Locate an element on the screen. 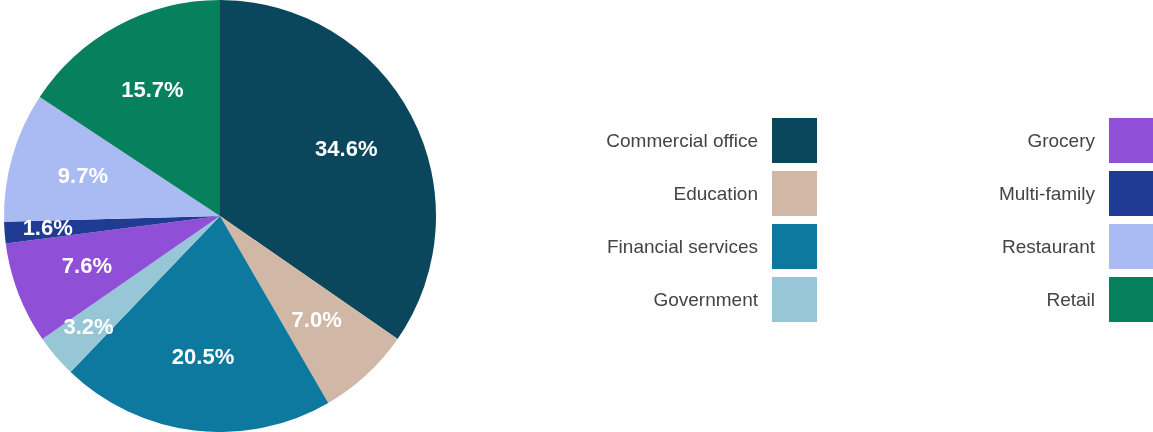  legend-label: Government is located at coordinates (705, 299).